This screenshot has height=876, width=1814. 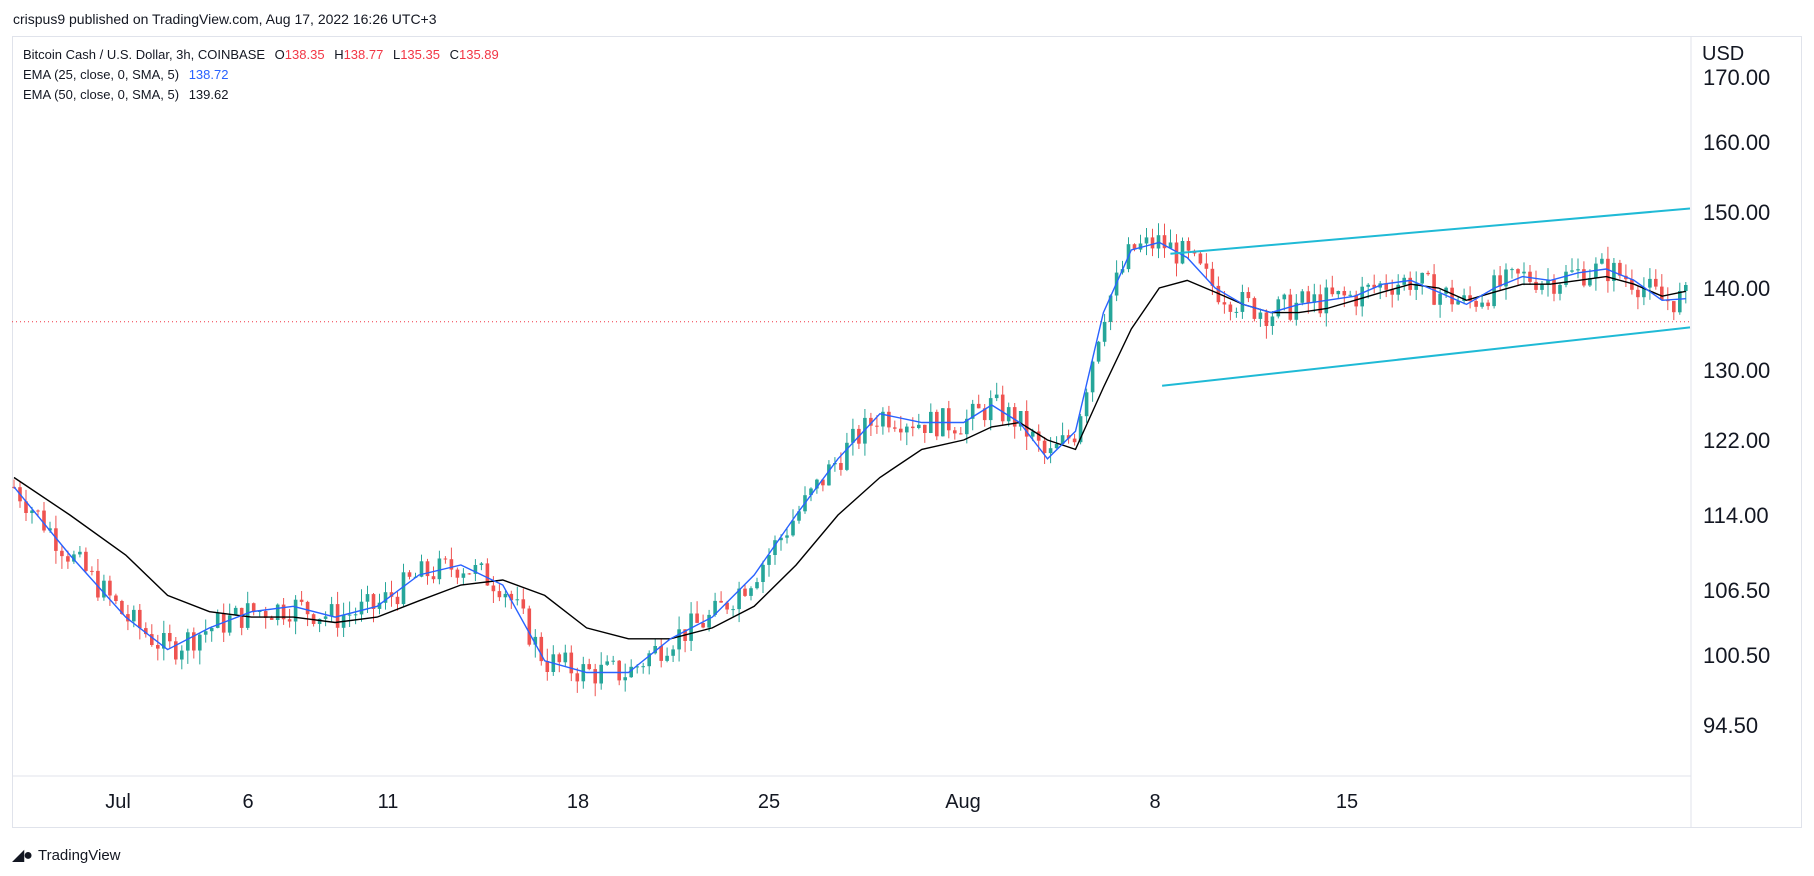 What do you see at coordinates (388, 802) in the screenshot?
I see `x-tick-2: 11` at bounding box center [388, 802].